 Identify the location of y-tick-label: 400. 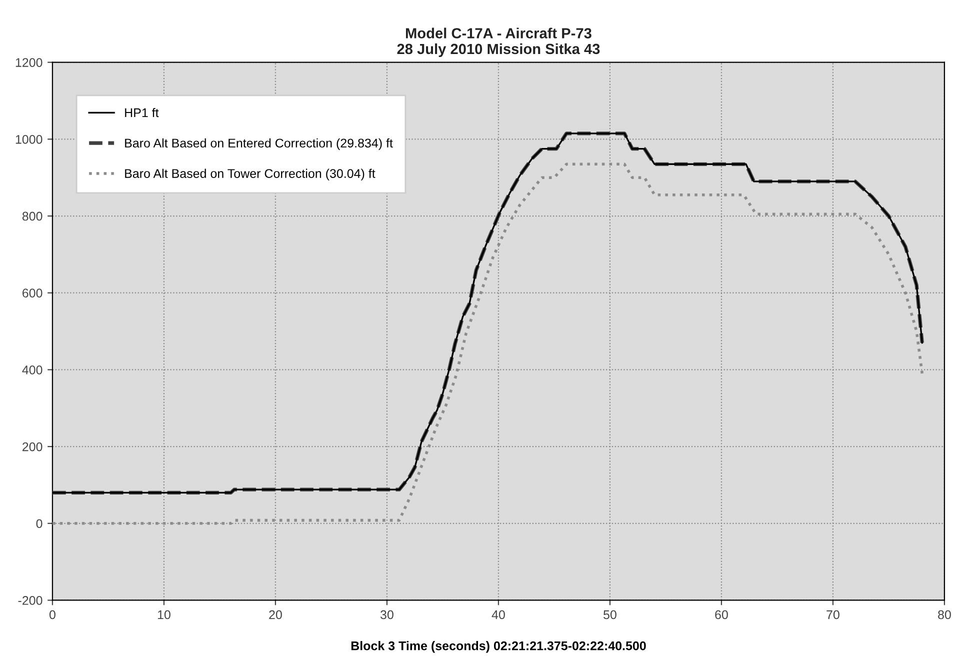
(32, 370).